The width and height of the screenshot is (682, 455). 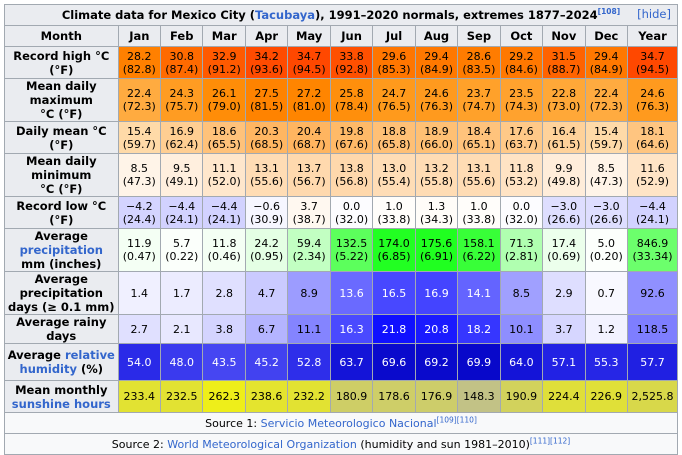 What do you see at coordinates (521, 329) in the screenshot?
I see `average-rainy-days-oct: 10.1` at bounding box center [521, 329].